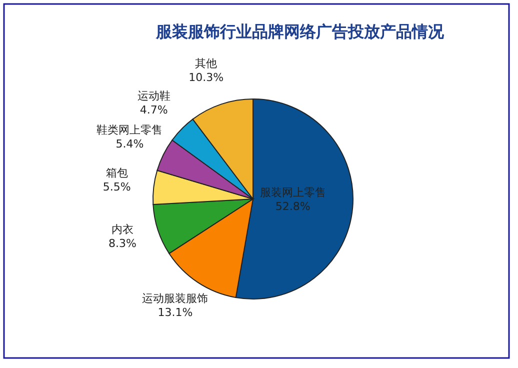  What do you see at coordinates (175, 313) in the screenshot?
I see `data-label: 13.1%` at bounding box center [175, 313].